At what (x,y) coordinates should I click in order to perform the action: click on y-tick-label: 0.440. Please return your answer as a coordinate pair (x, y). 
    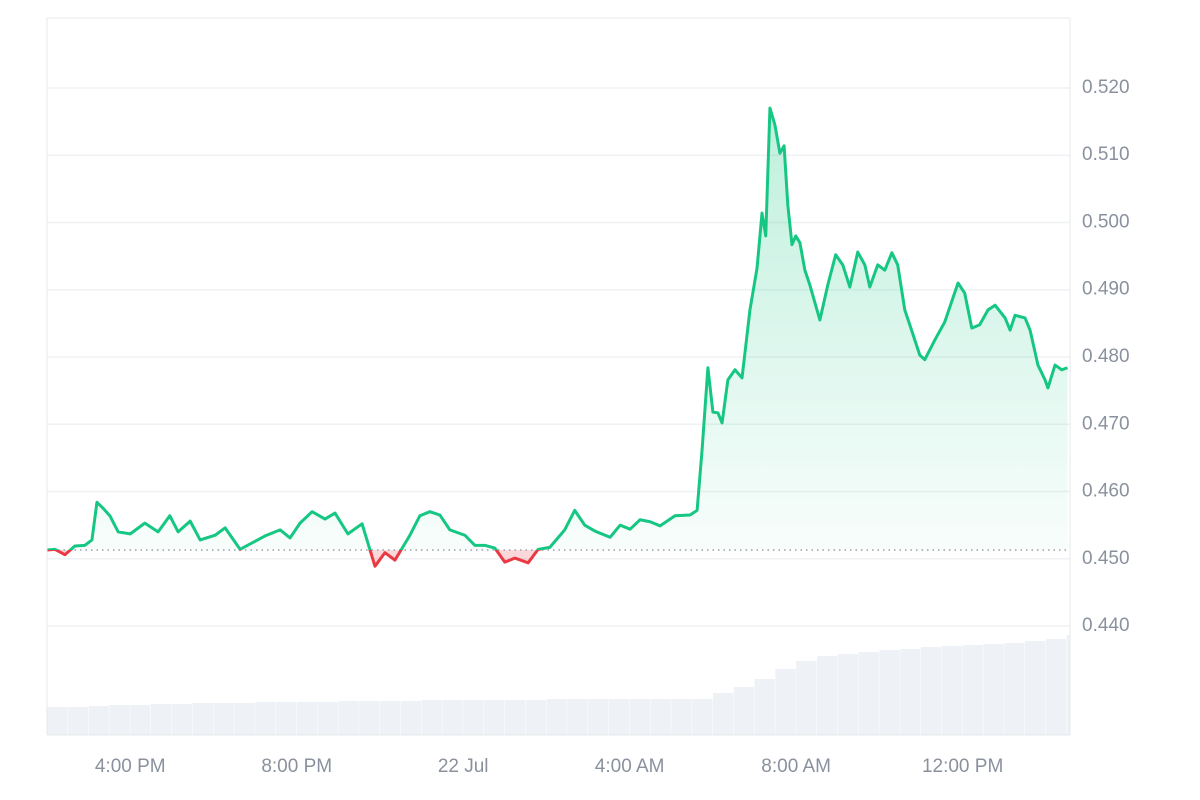
    Looking at the image, I should click on (1106, 625).